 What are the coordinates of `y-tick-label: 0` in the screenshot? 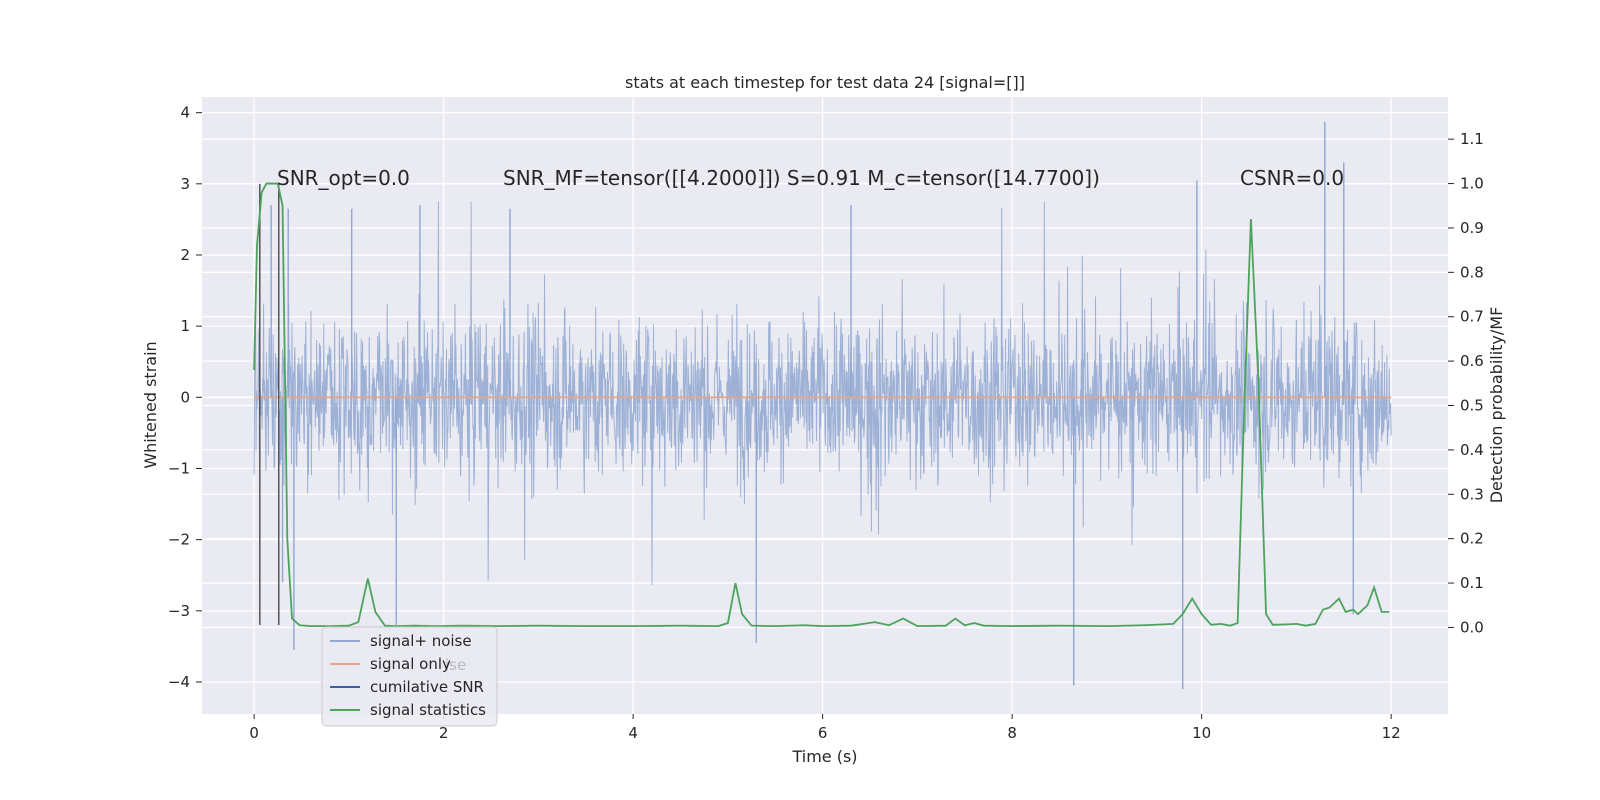 It's located at (185, 397).